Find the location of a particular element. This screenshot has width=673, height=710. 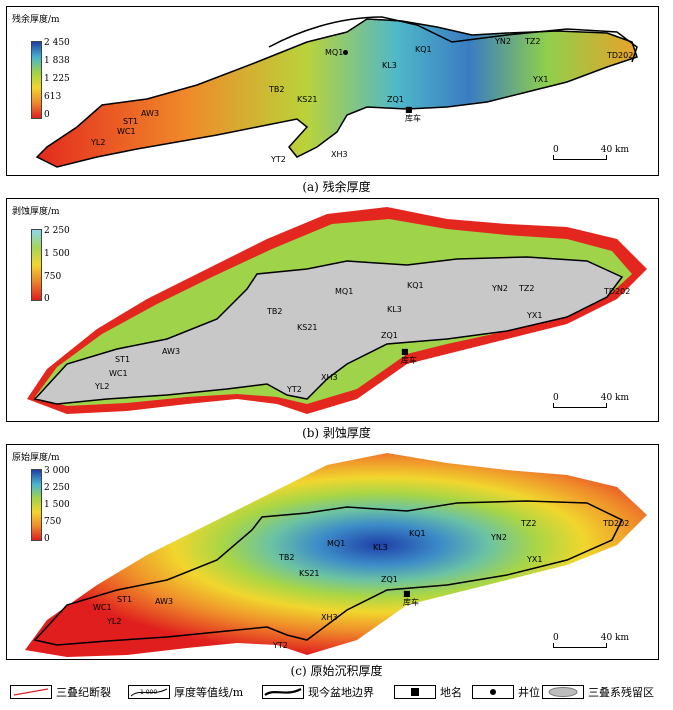

legend: 三叠纪断裂 1 000 厚度等值线/m 现今盆地边界 地名 井位 三叠系残留区 is located at coordinates (336, 693).